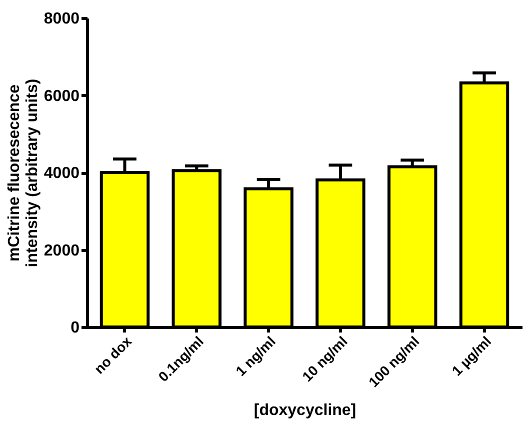 The width and height of the screenshot is (527, 423). Describe the element at coordinates (62, 96) in the screenshot. I see `y-tick-label: 6000` at that location.